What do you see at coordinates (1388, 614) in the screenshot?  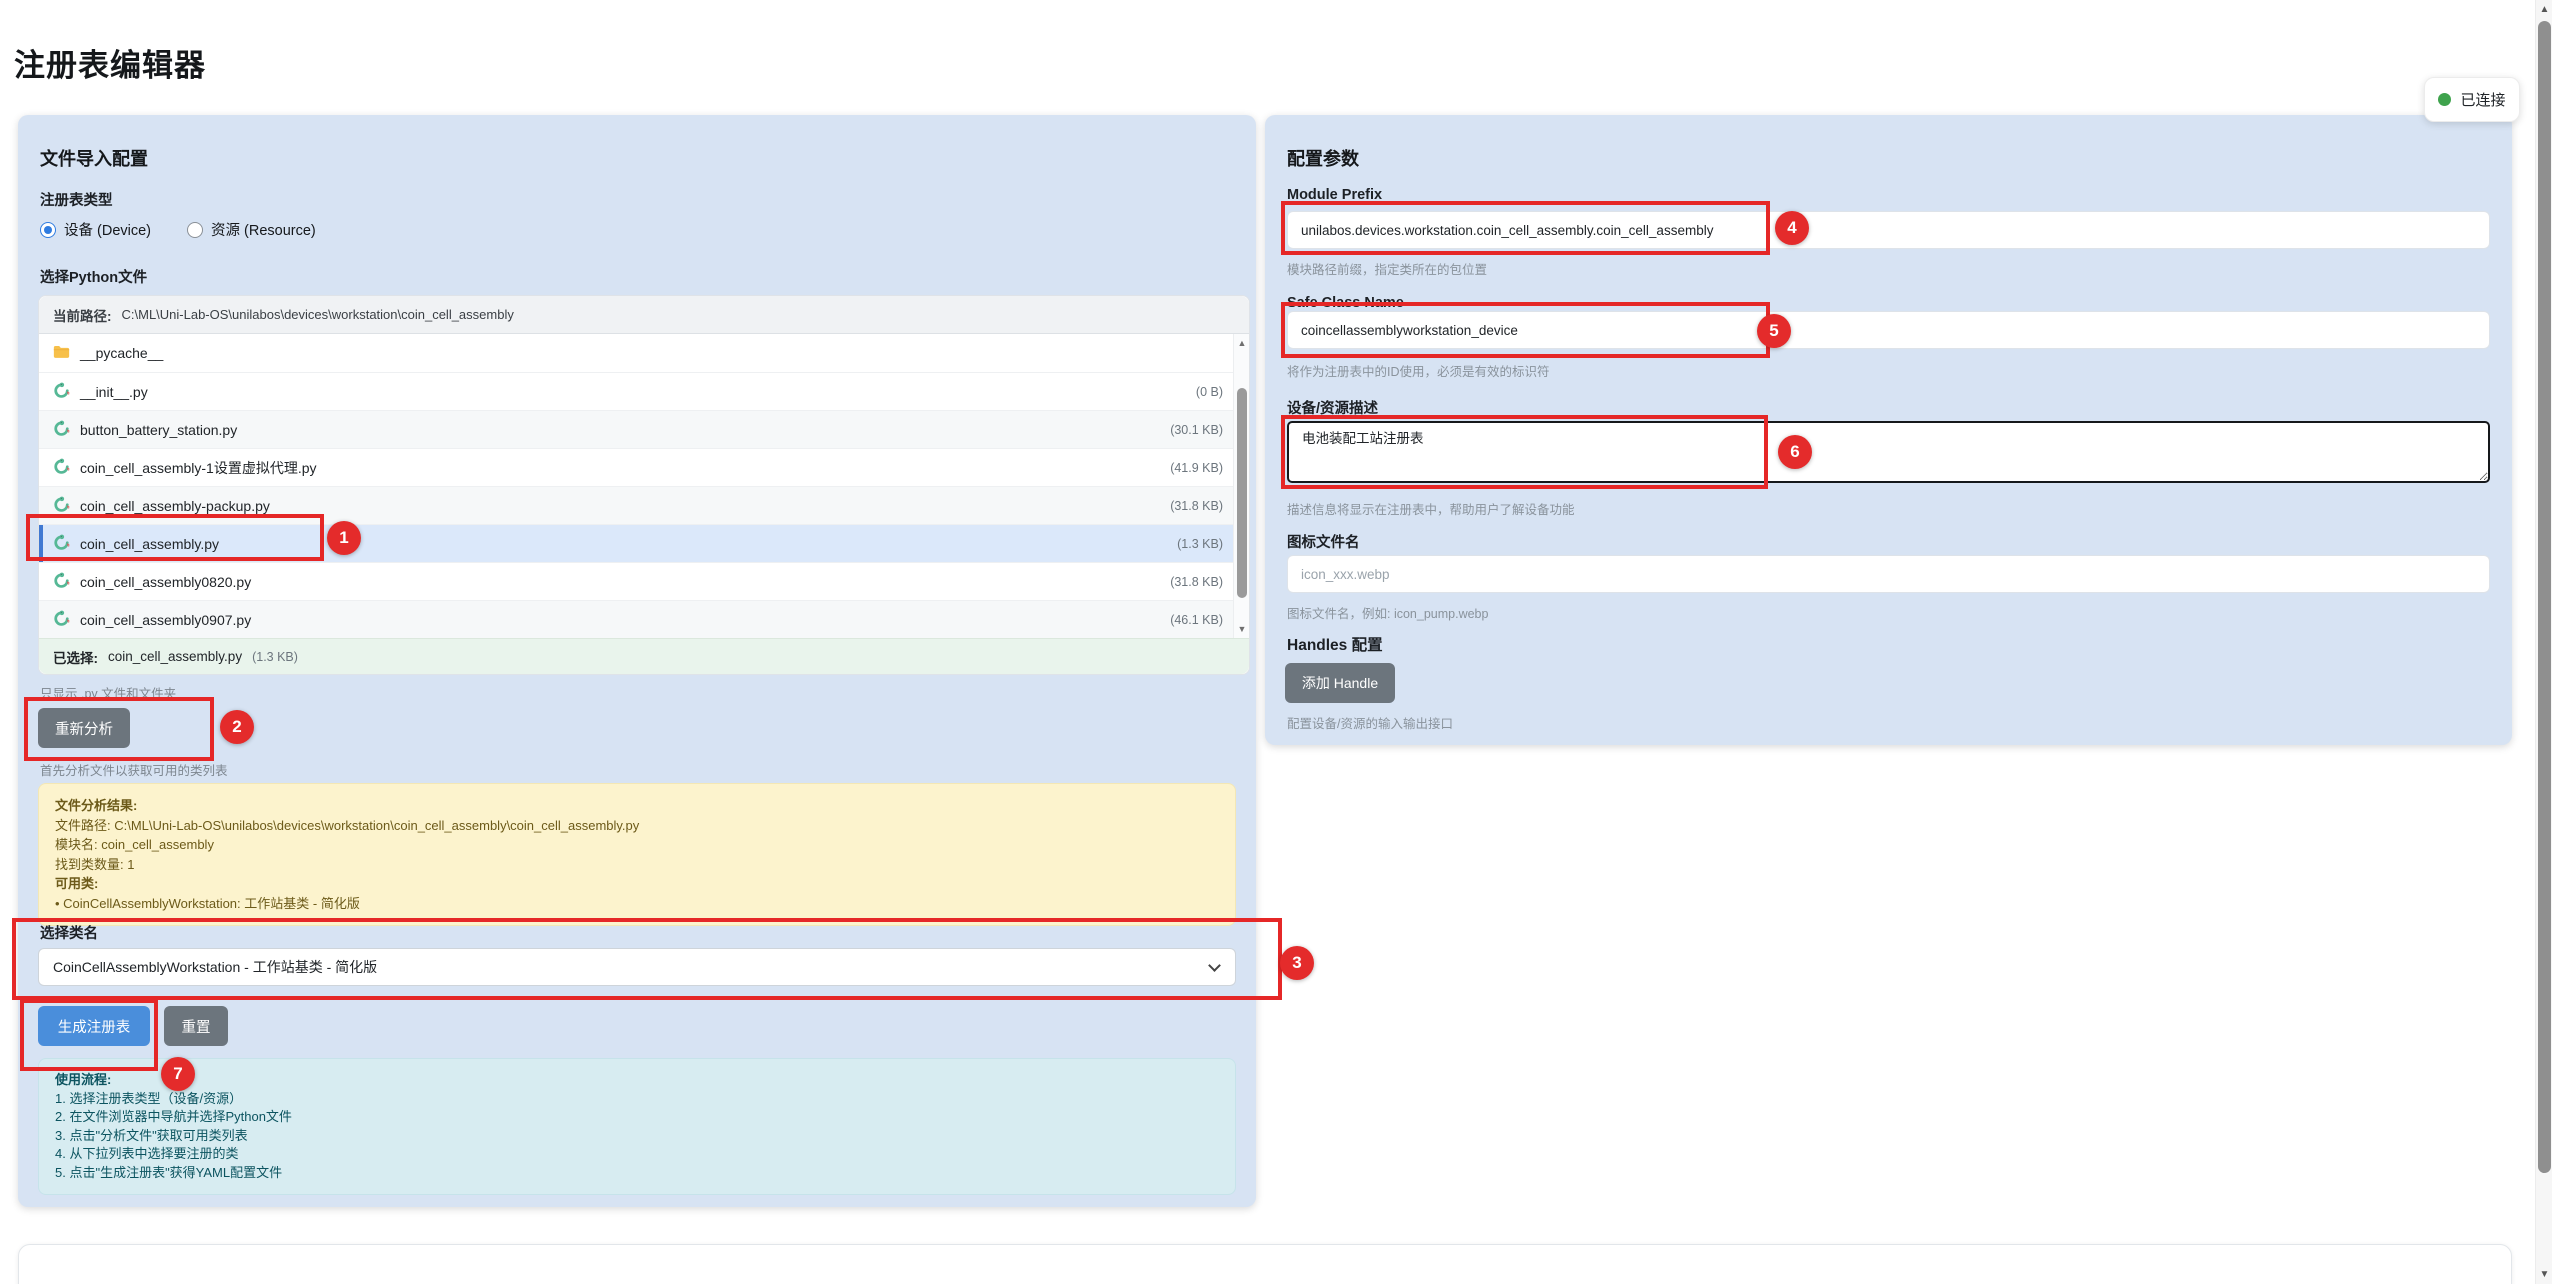 I see `icon-filename-hint: 图标文件名，例如: icon_pump.webp` at bounding box center [1388, 614].